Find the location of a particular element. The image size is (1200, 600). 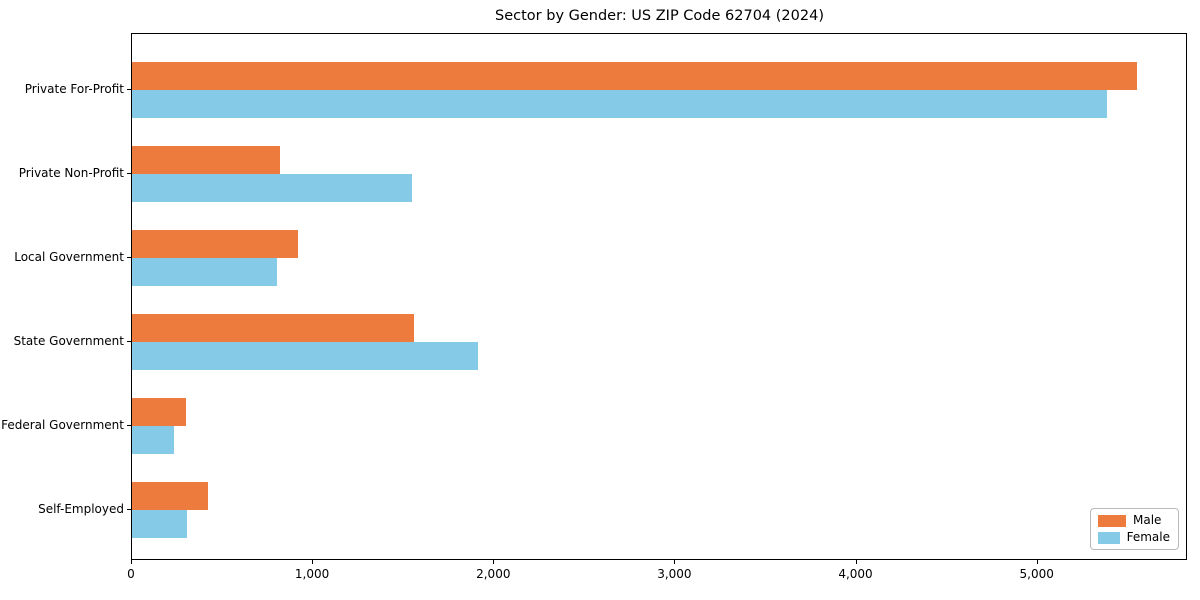

bar-female-self-employed is located at coordinates (160, 524).